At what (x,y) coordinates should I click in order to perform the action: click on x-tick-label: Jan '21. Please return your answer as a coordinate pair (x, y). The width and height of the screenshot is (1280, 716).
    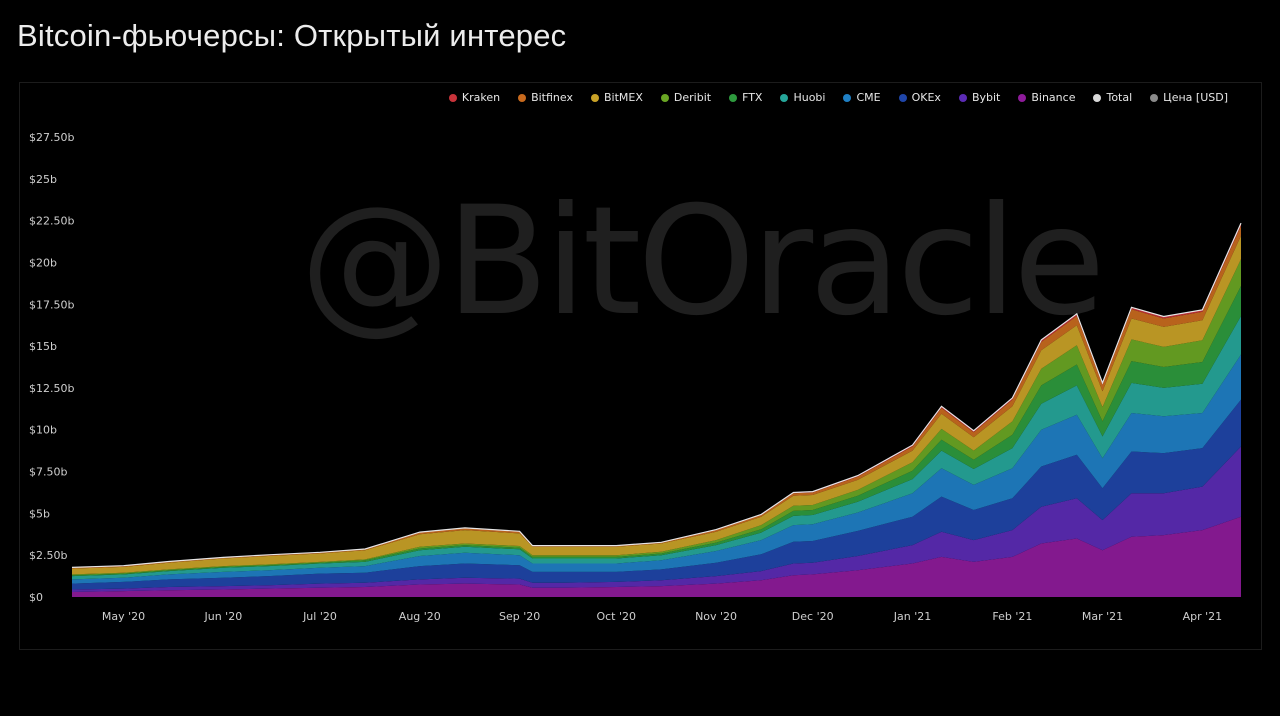
    Looking at the image, I should click on (912, 616).